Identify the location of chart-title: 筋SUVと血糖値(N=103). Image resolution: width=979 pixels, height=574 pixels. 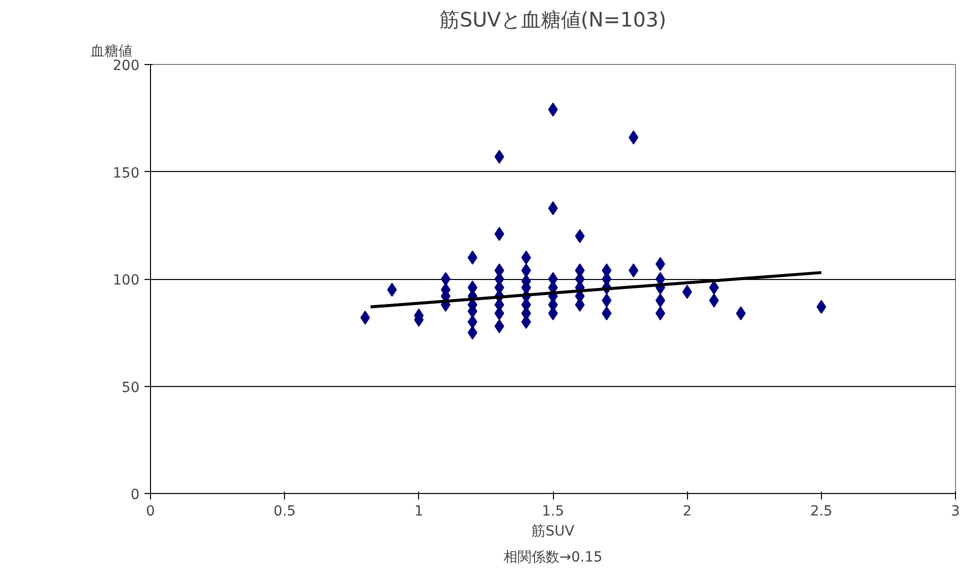
(553, 20).